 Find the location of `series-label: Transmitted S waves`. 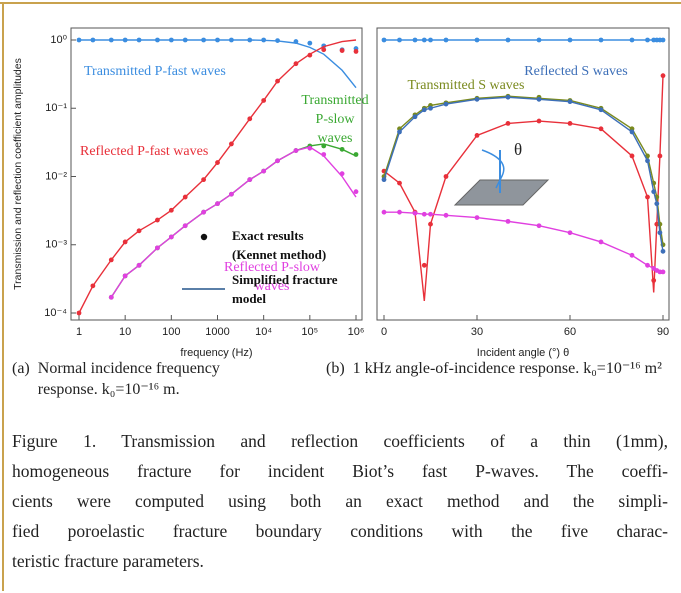

series-label: Transmitted S waves is located at coordinates (466, 85).